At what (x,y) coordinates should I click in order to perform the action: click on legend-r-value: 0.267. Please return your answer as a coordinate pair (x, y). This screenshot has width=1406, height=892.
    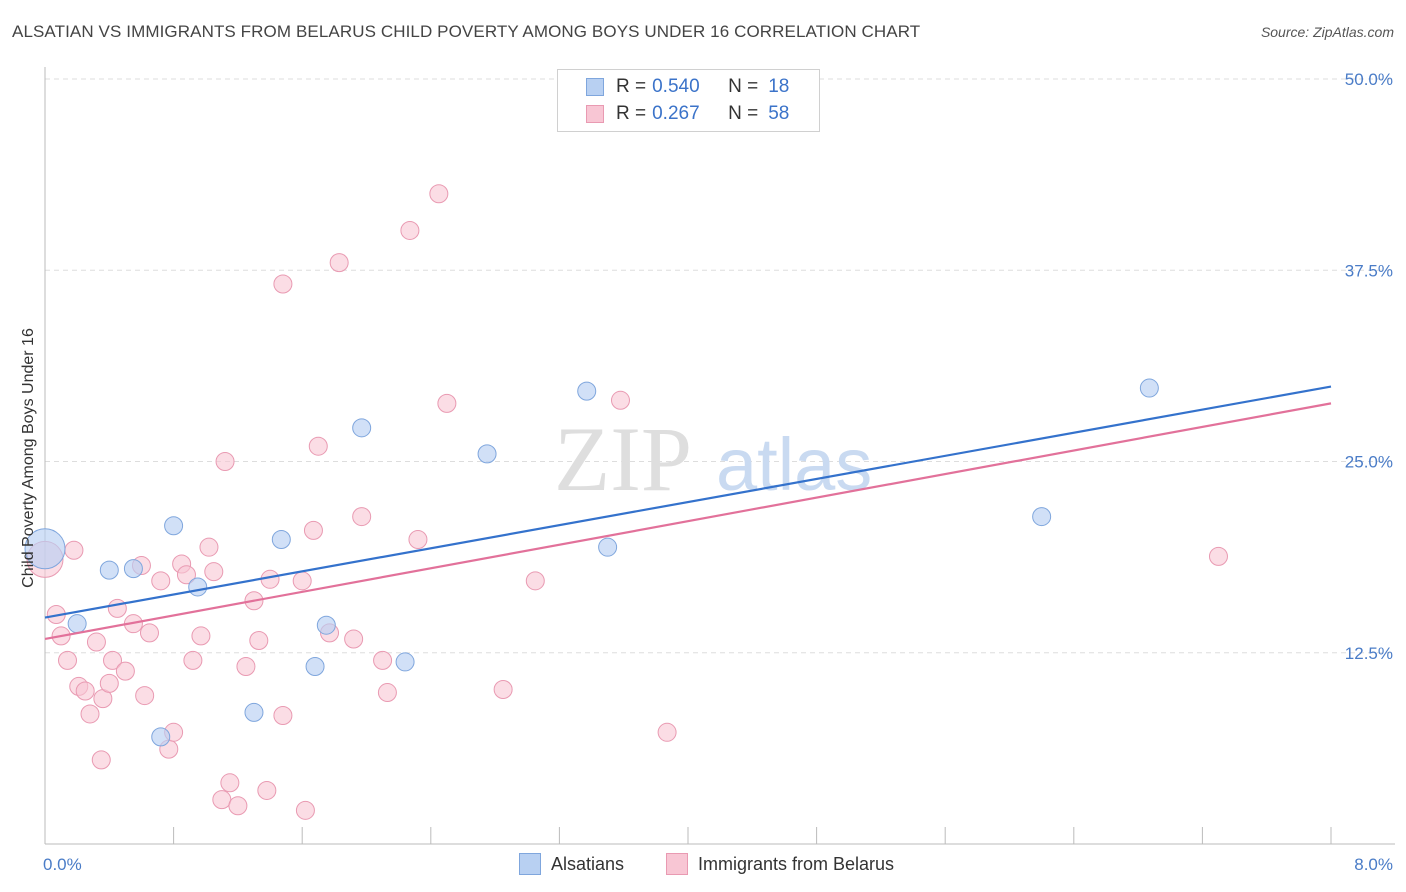
    Looking at the image, I should click on (676, 113).